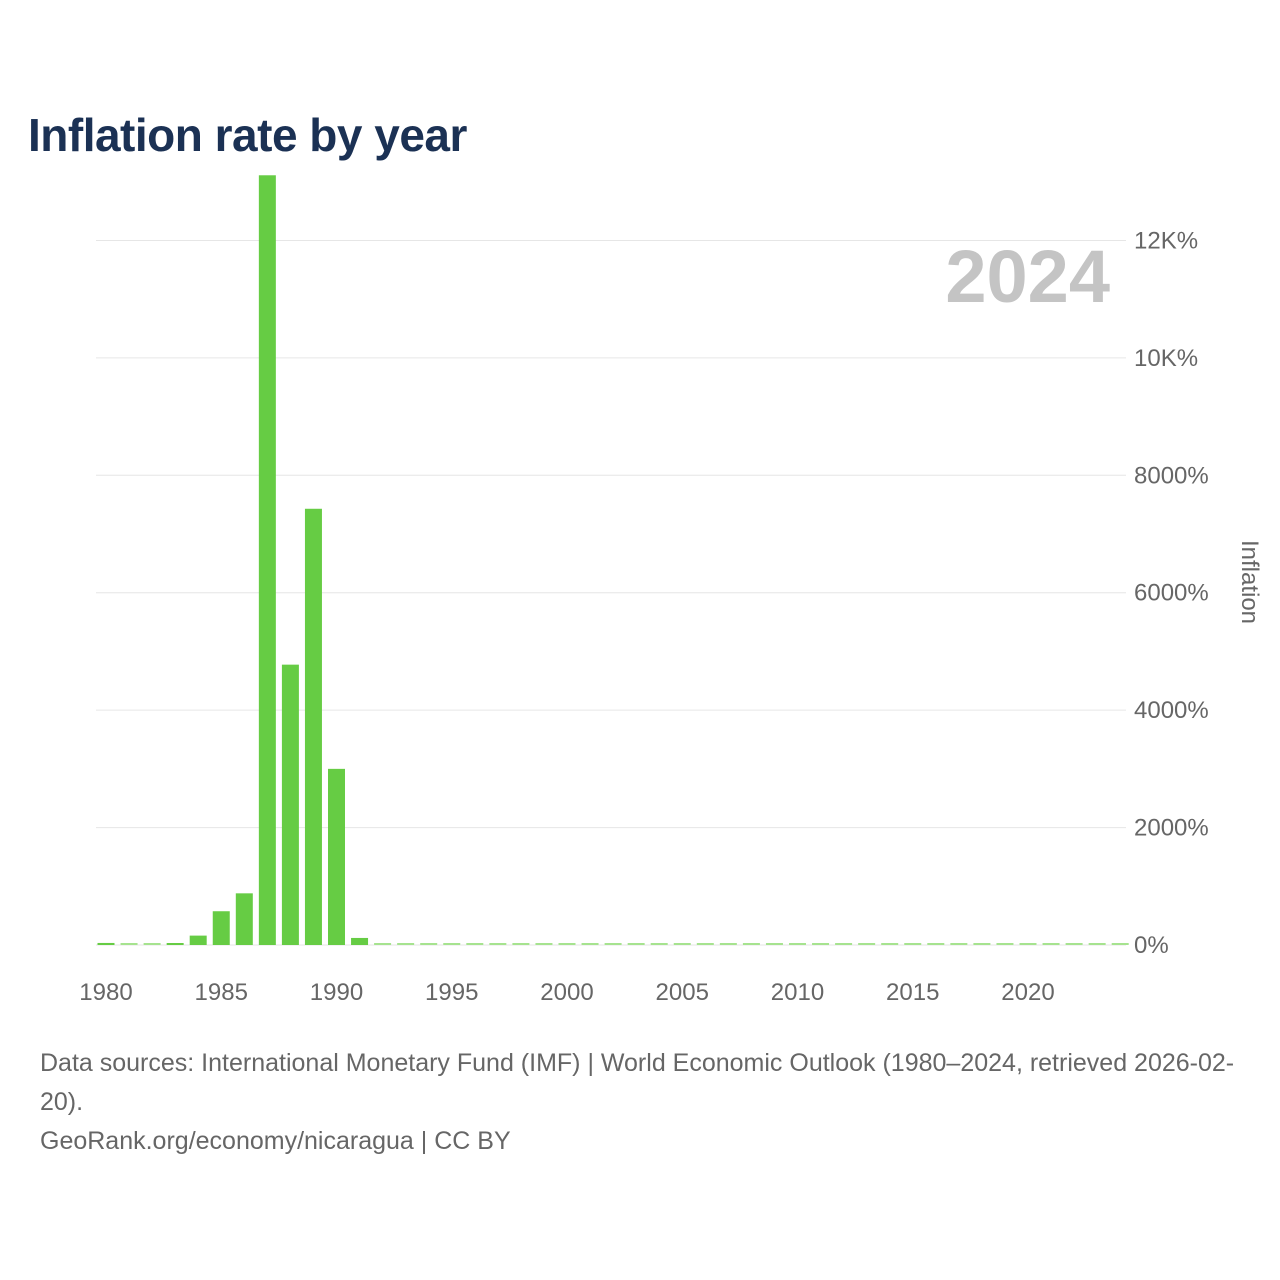  I want to click on x-tick-label: 1980, so click(105, 992).